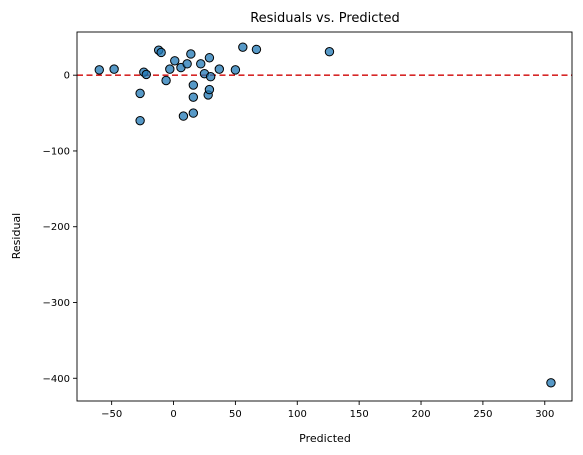  Describe the element at coordinates (56, 151) in the screenshot. I see `y-tick-label: −100` at that location.